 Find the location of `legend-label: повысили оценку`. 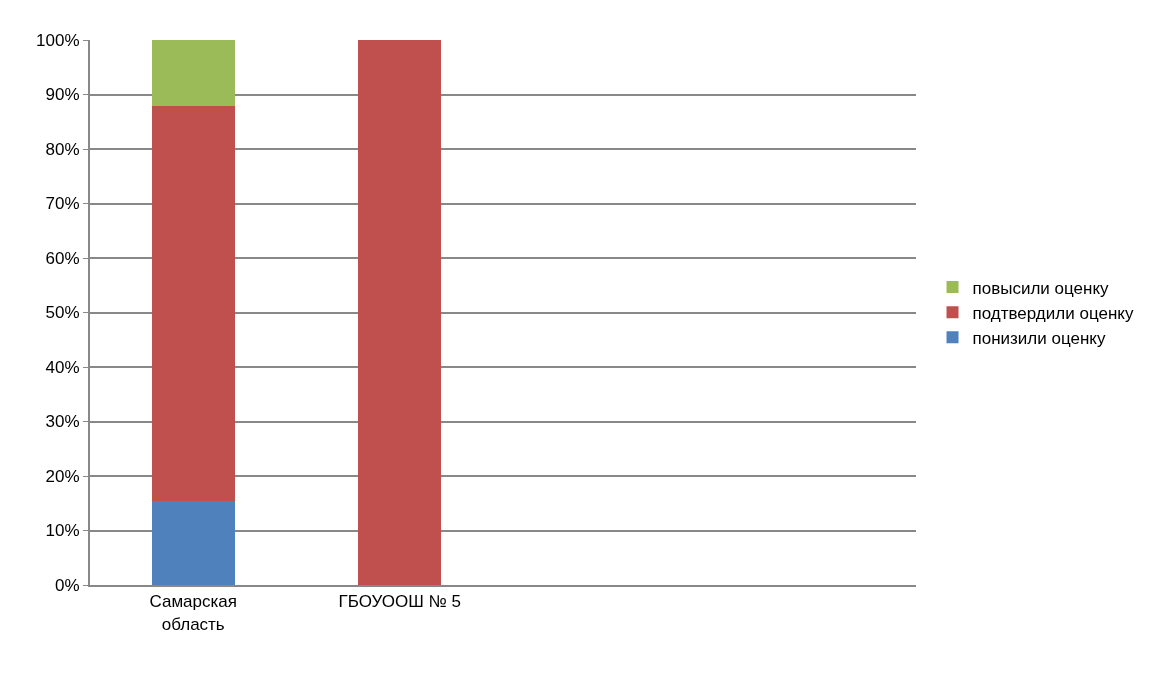

legend-label: повысили оценку is located at coordinates (1041, 288).